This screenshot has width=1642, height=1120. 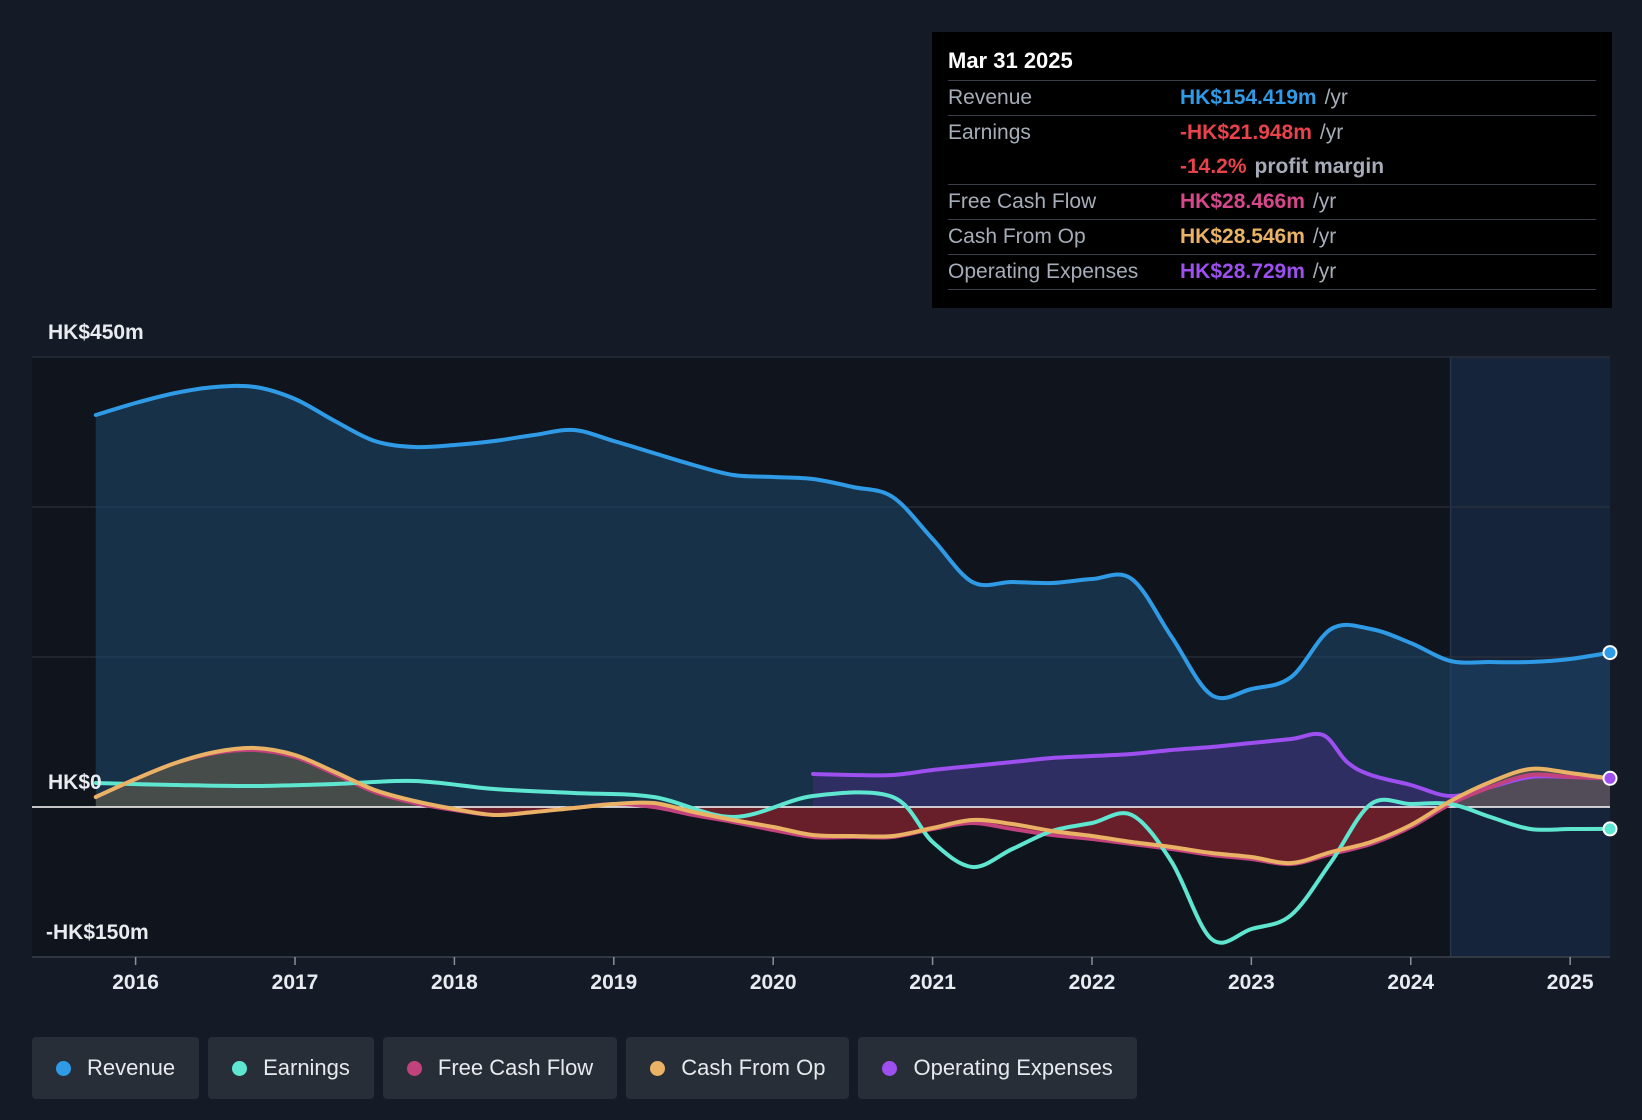 I want to click on tooltip-value: -14.2%, so click(x=1213, y=166).